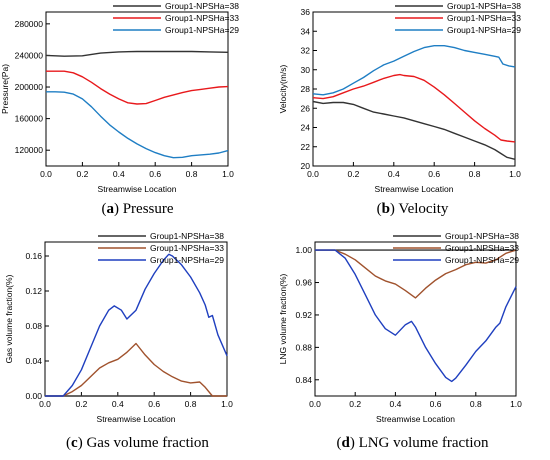 This screenshot has width=550, height=460. What do you see at coordinates (303, 347) in the screenshot?
I see `y-tick-label: 0.88` at bounding box center [303, 347].